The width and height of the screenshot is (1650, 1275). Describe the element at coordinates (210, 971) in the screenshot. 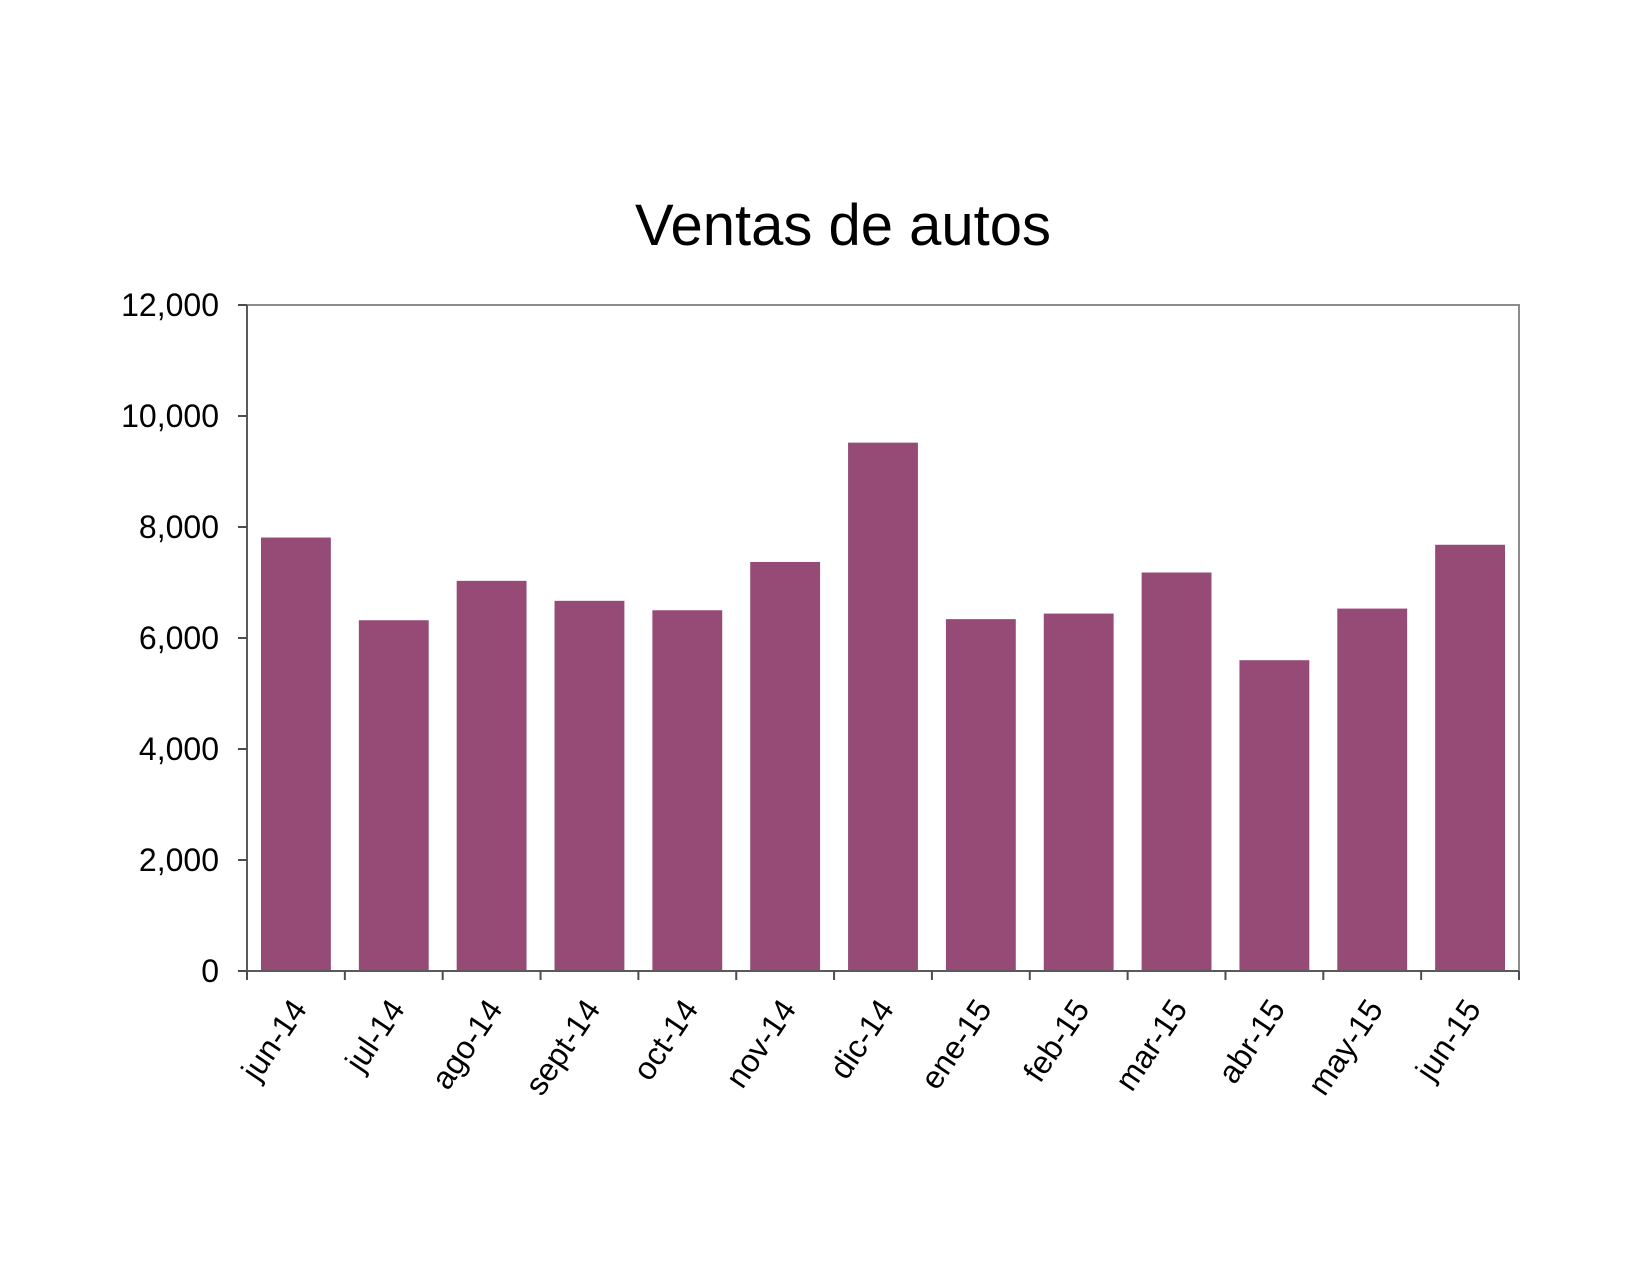

I see `y-tick-label: 0` at that location.